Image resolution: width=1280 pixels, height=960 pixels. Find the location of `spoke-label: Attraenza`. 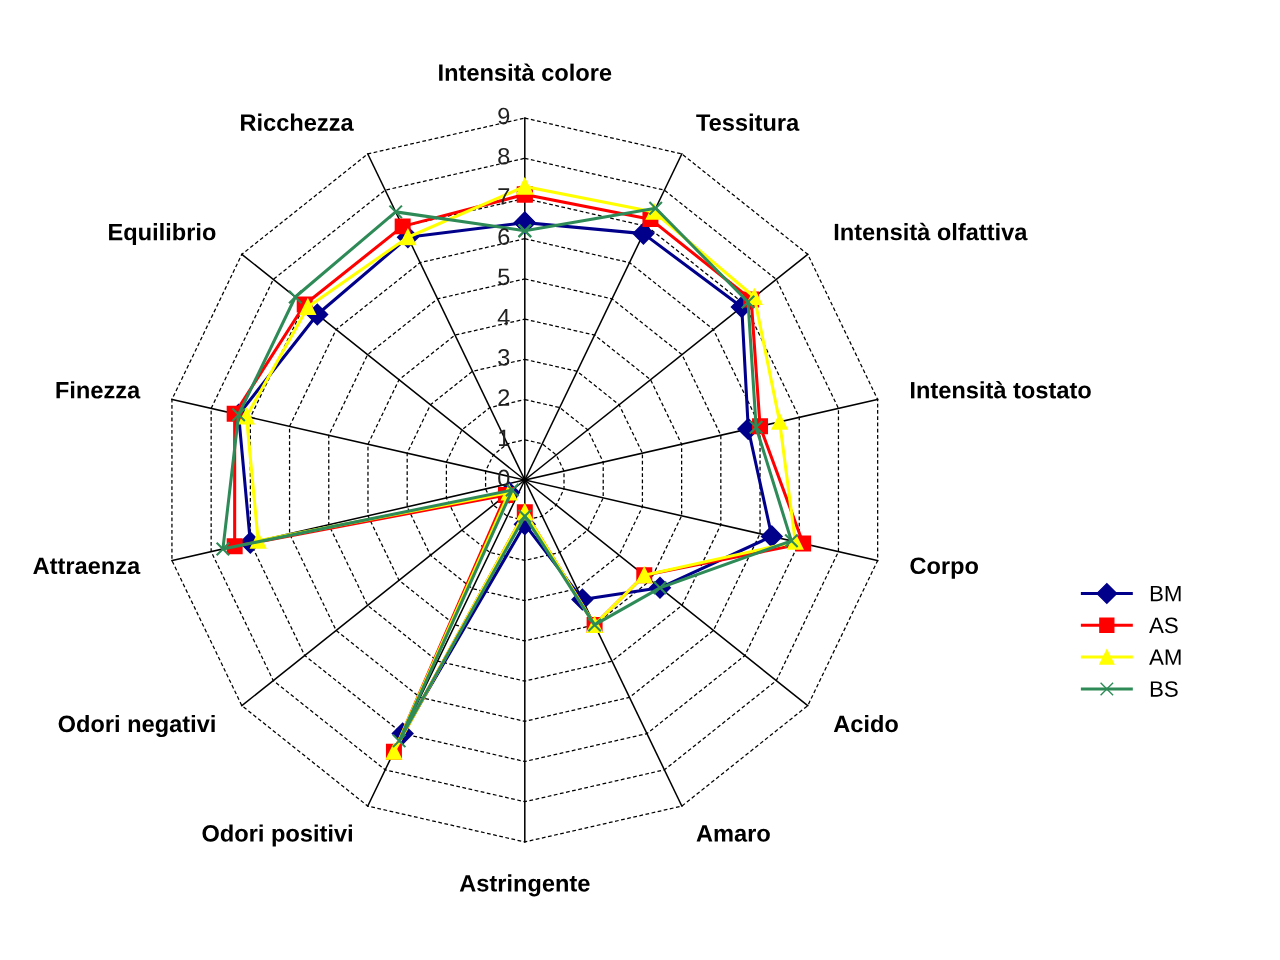

spoke-label: Attraenza is located at coordinates (87, 566).